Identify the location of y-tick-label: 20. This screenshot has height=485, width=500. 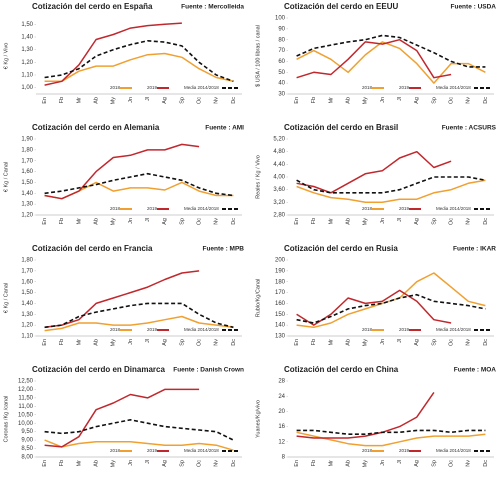
(281, 412).